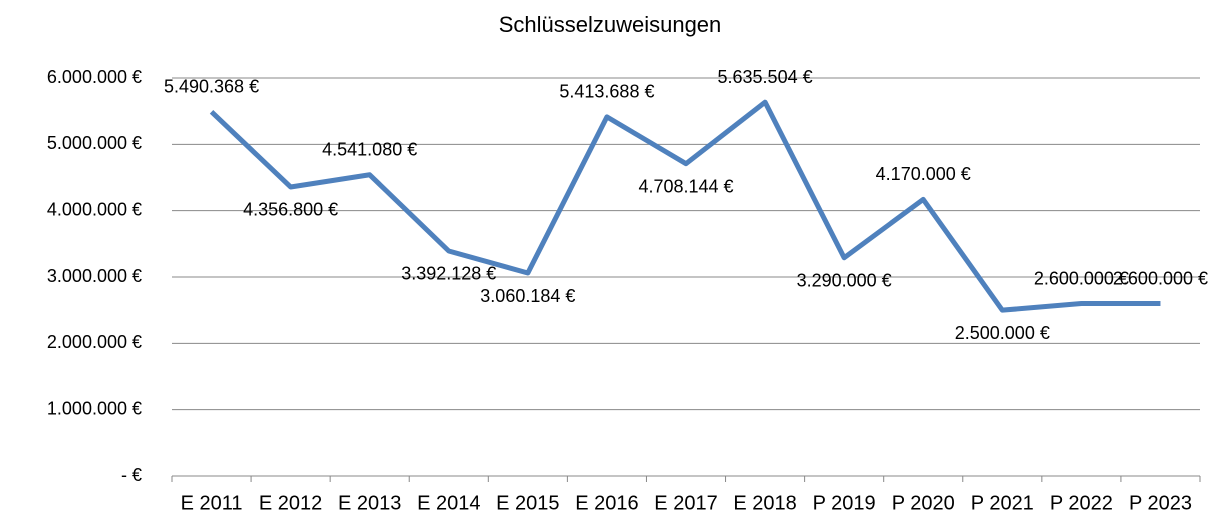 The width and height of the screenshot is (1222, 522). I want to click on x-tick-label: P 2022, so click(1081, 503).